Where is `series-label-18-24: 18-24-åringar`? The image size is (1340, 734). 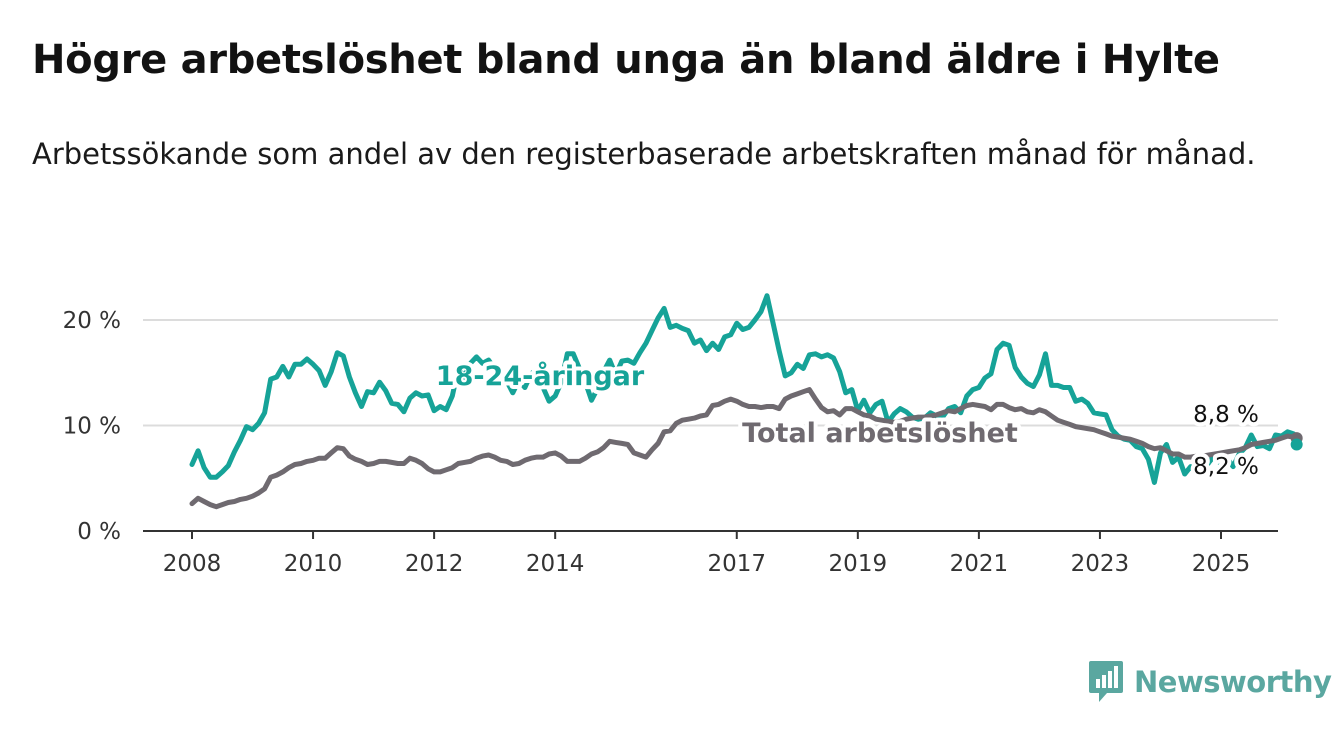 series-label-18-24: 18-24-åringar is located at coordinates (540, 376).